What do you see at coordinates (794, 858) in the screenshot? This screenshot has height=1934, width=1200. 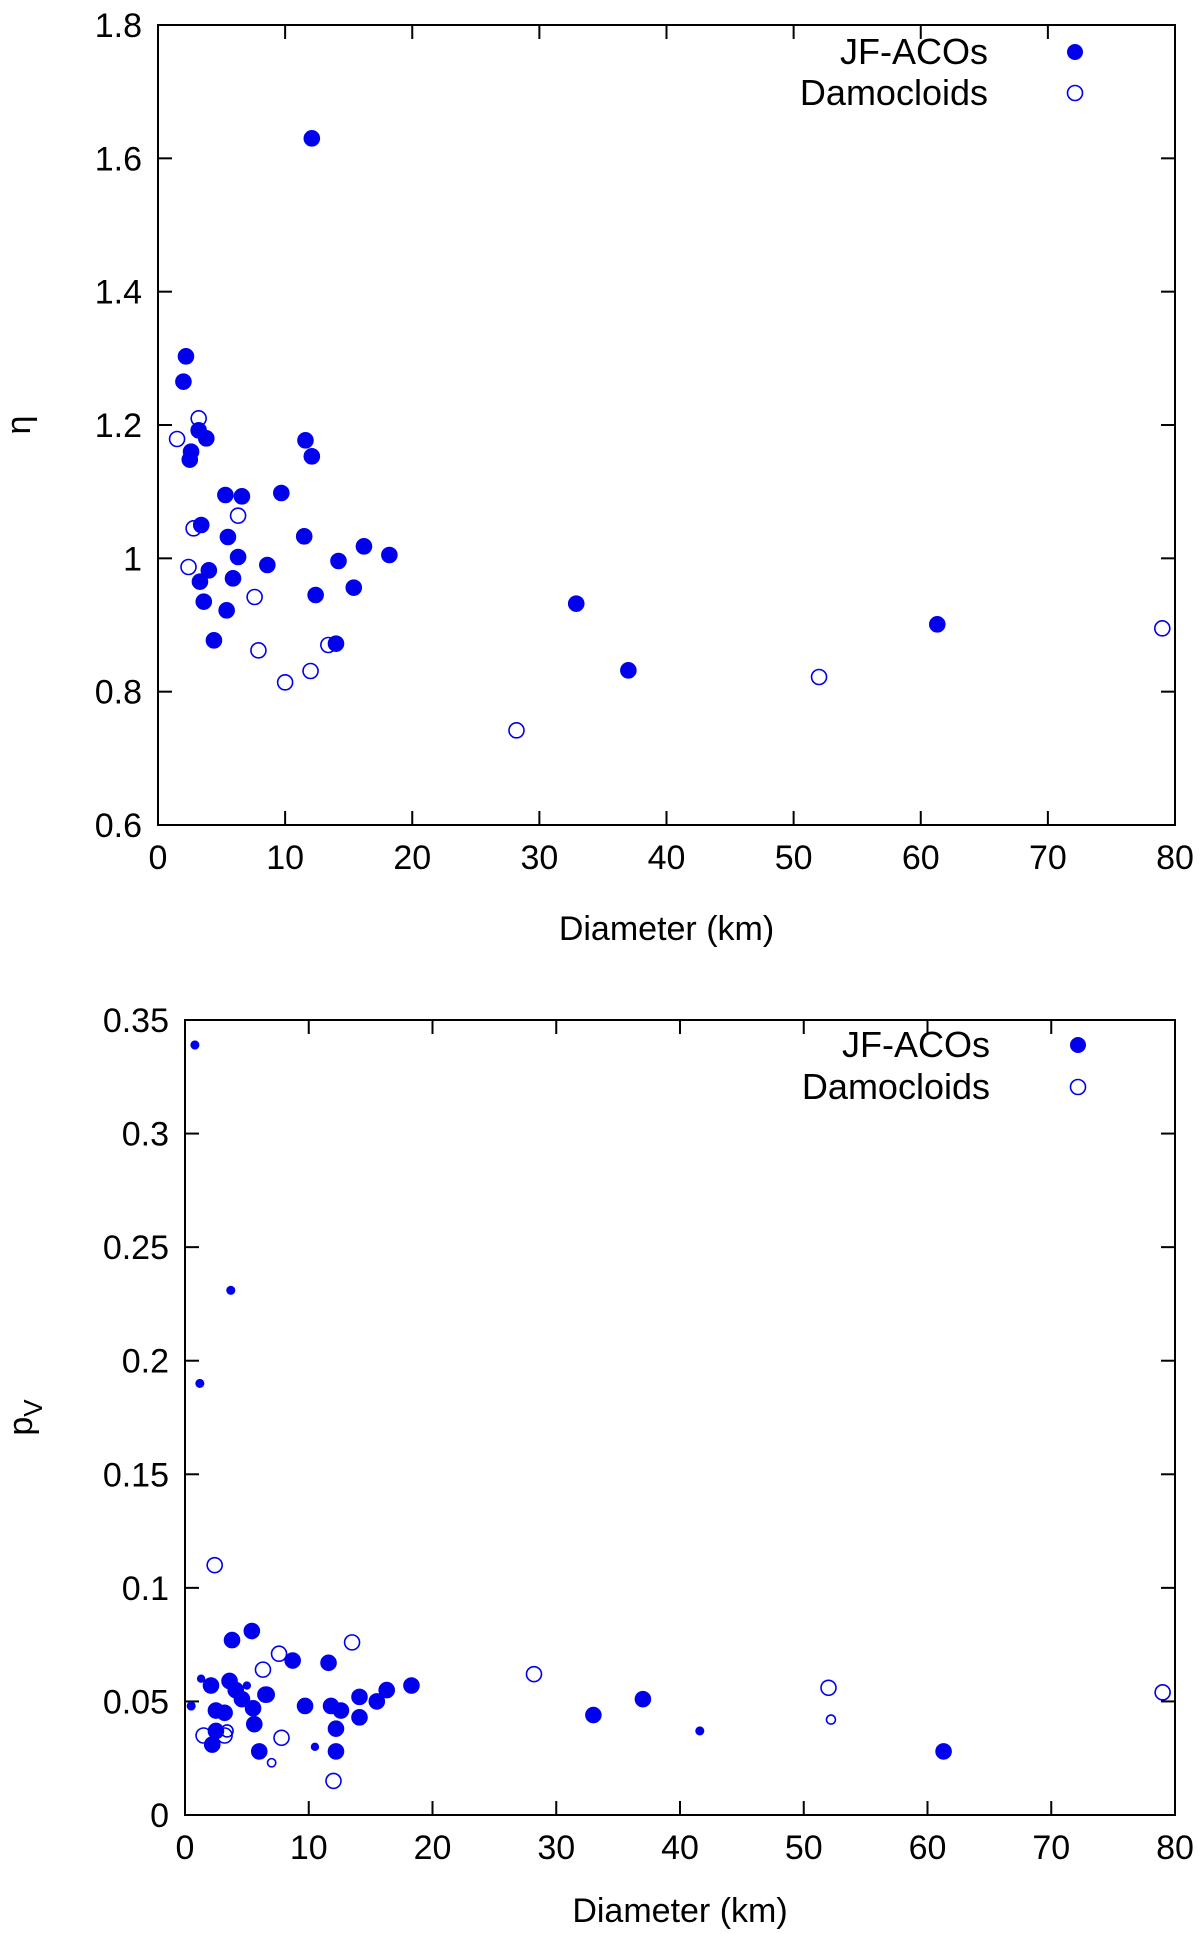 I see `x-tick-label: 50` at bounding box center [794, 858].